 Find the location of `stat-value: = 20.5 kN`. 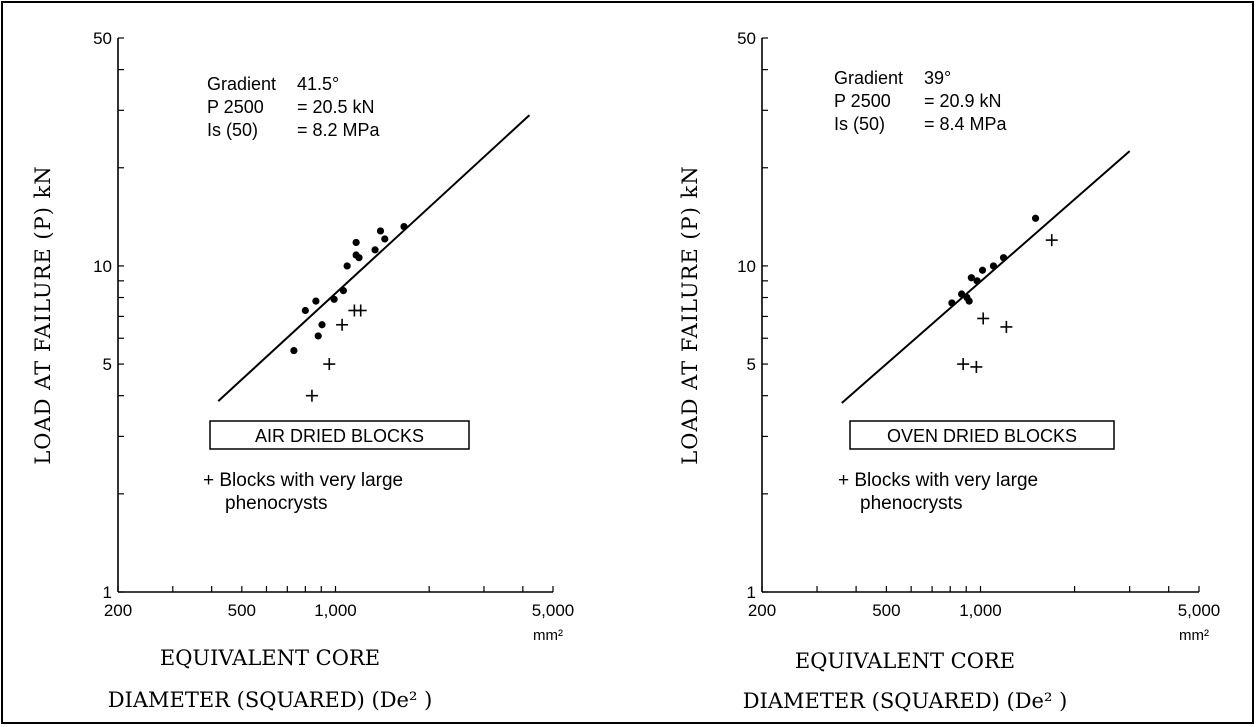

stat-value: = 20.5 kN is located at coordinates (336, 107).